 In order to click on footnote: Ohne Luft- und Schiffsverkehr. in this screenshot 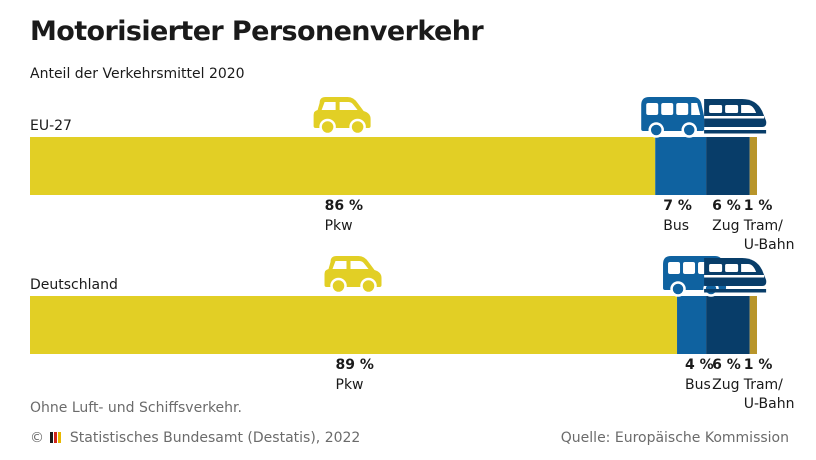, I will do `click(136, 408)`.